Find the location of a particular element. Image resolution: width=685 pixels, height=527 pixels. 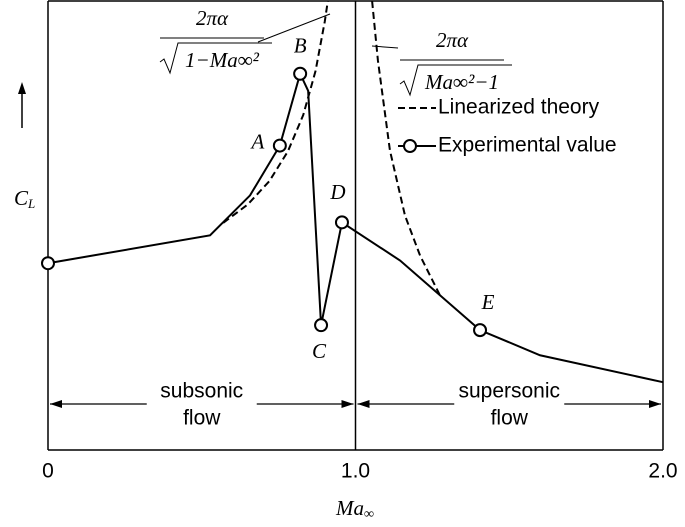

point-label: B is located at coordinates (300, 46).